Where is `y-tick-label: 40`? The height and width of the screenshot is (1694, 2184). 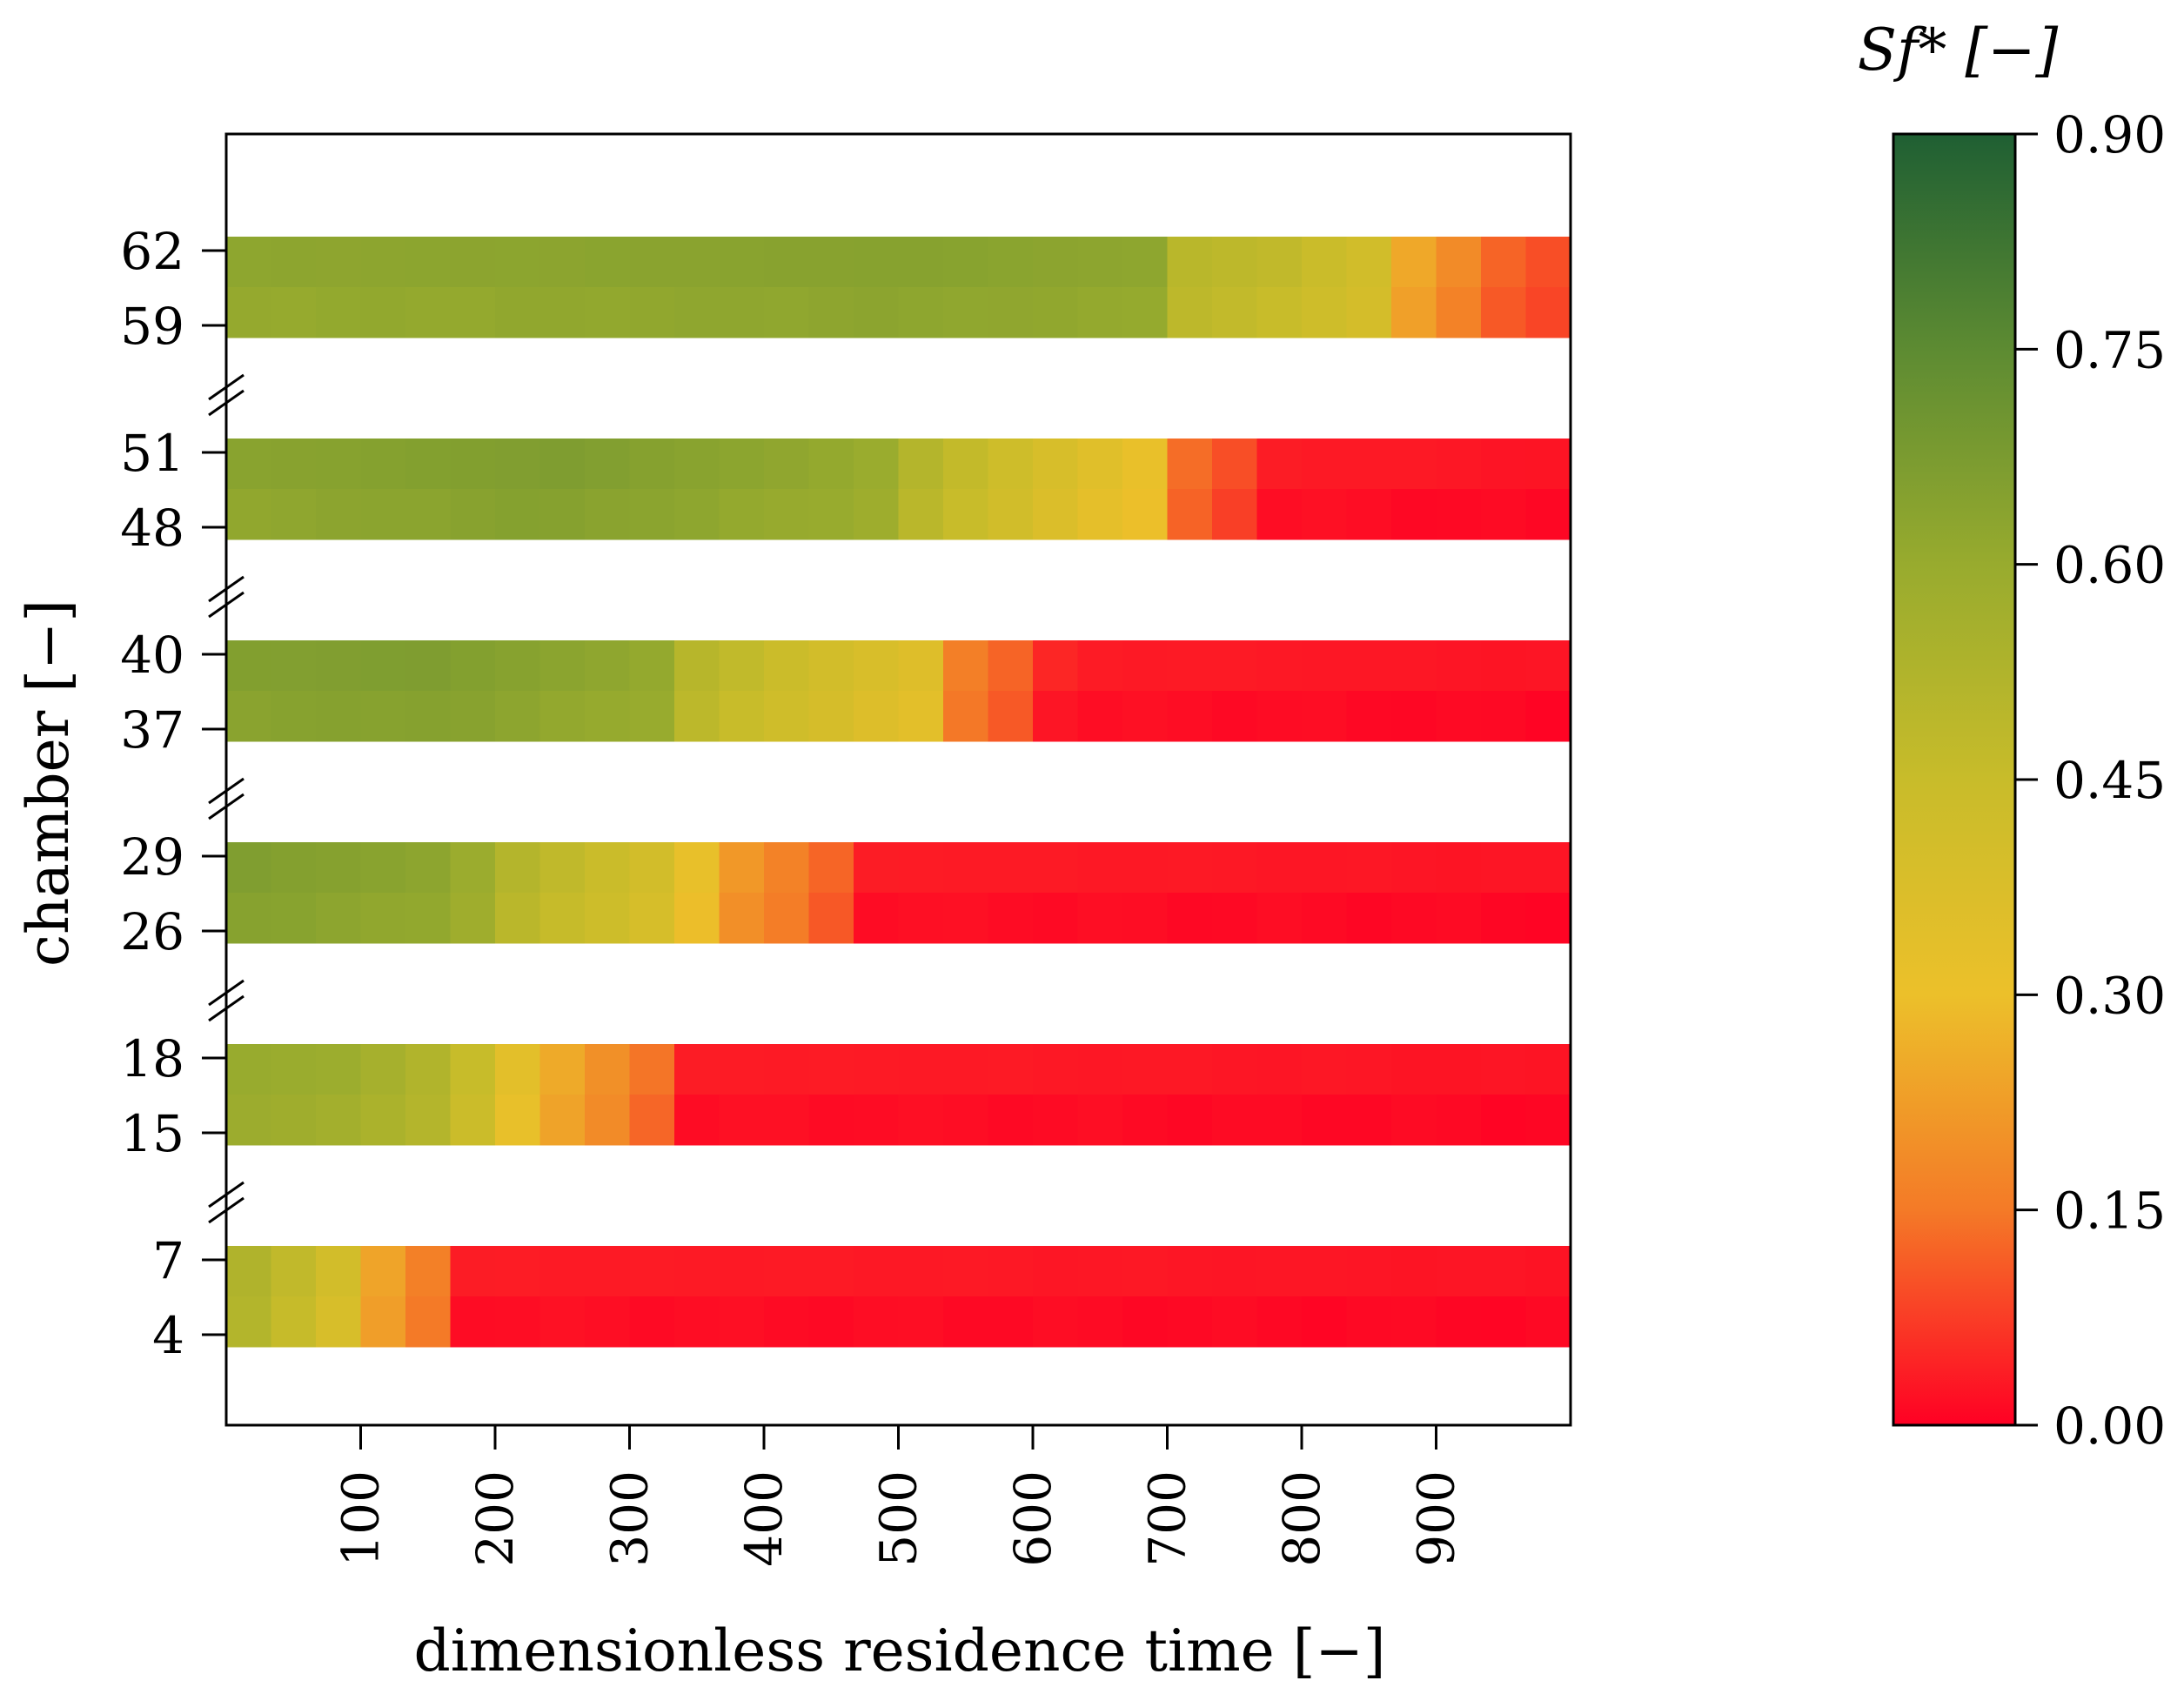
y-tick-label: 40 is located at coordinates (152, 655).